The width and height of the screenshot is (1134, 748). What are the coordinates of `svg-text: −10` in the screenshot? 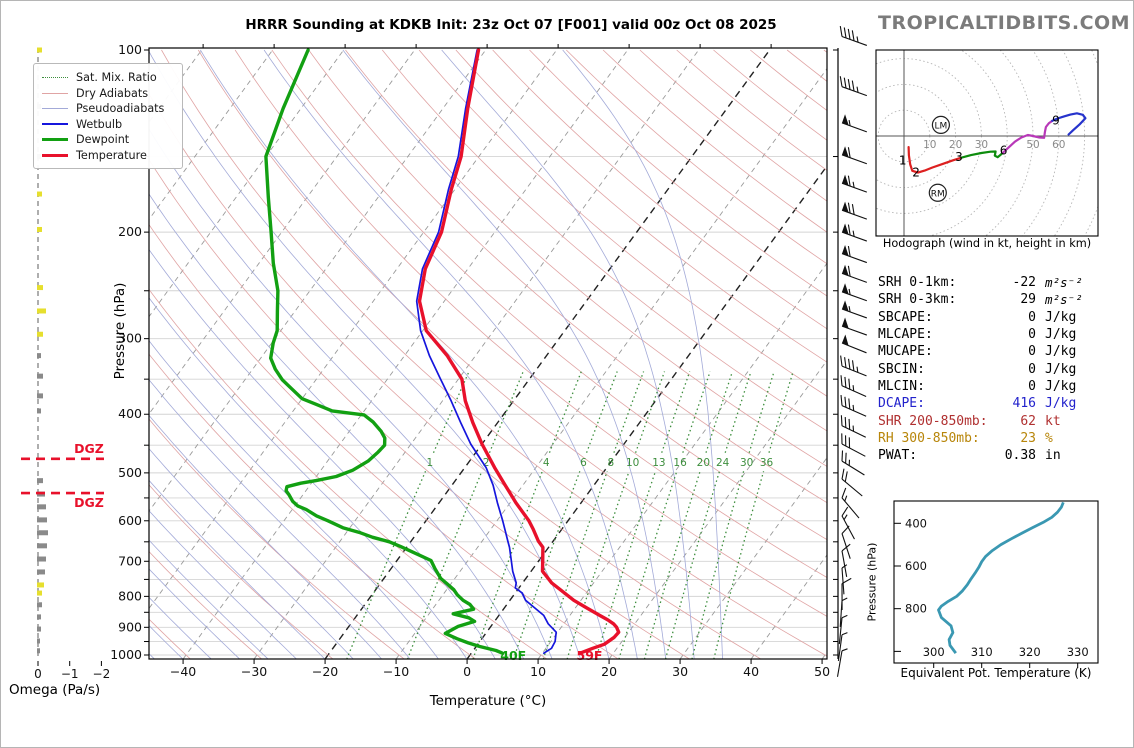 It's located at (396, 671).